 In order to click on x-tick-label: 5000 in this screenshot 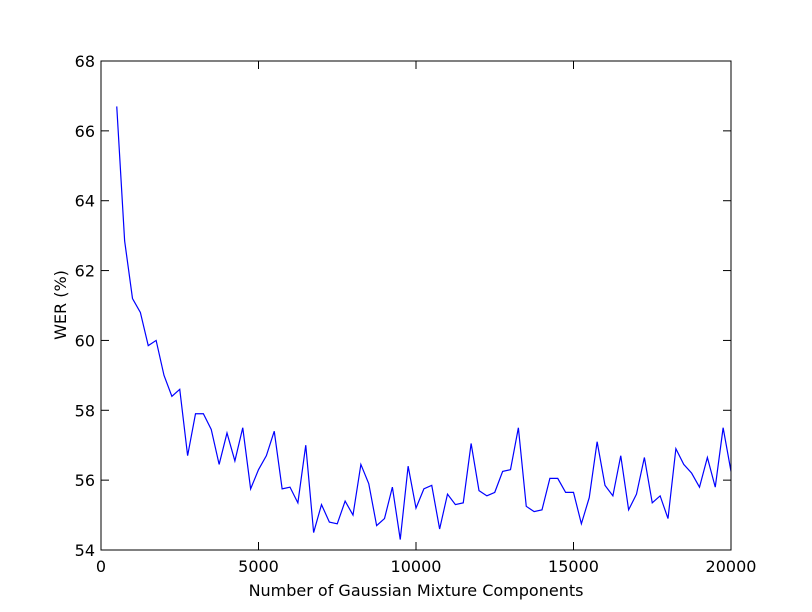, I will do `click(258, 566)`.